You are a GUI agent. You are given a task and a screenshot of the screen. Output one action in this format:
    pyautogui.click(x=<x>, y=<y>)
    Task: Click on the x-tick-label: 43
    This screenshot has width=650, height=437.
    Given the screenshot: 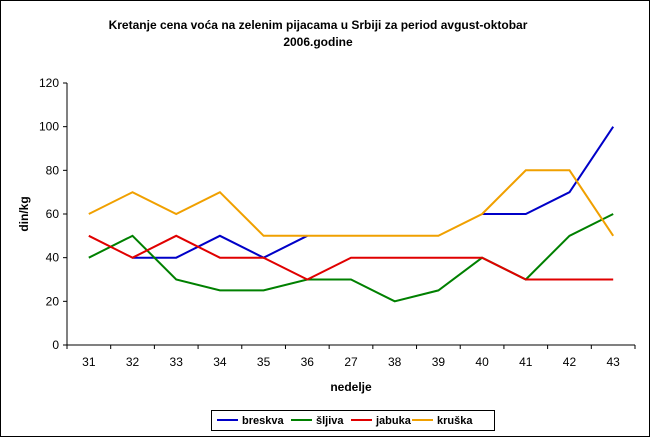 What is the action you would take?
    pyautogui.click(x=613, y=362)
    